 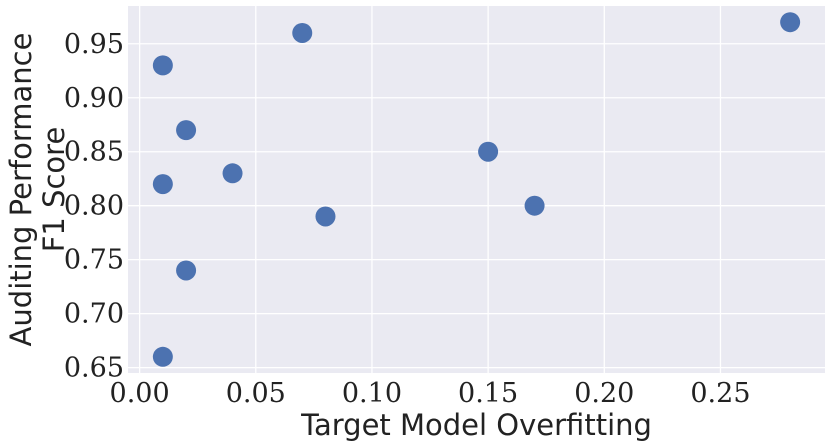 I want to click on y-tick-label: 0.70, so click(x=94, y=314).